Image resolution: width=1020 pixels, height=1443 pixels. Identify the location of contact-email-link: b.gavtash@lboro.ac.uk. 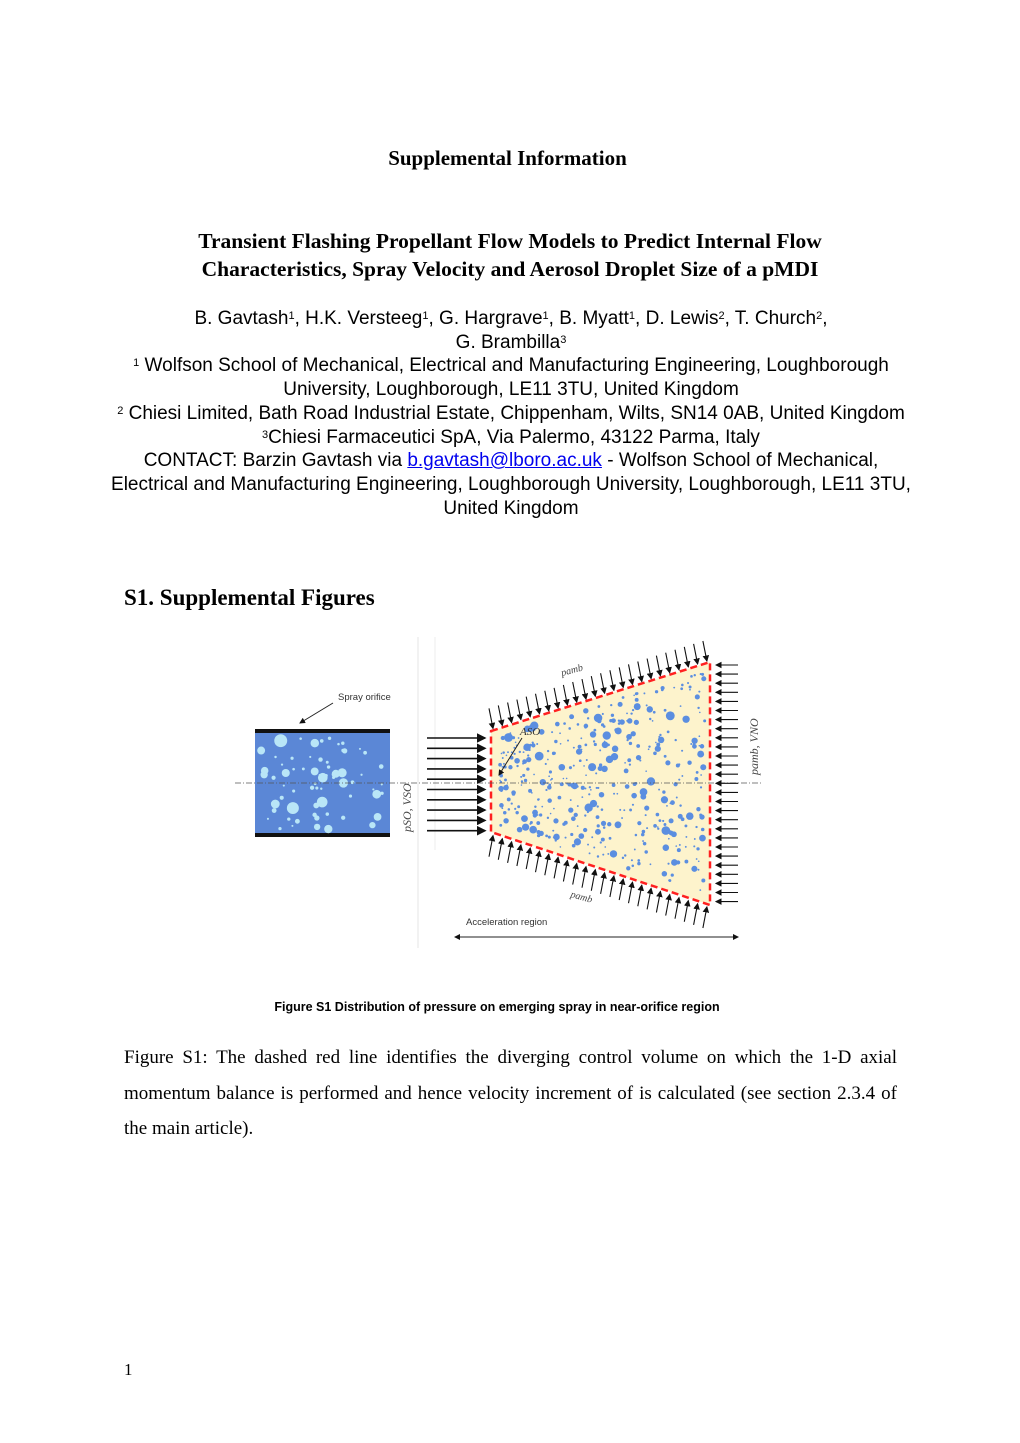
(504, 461).